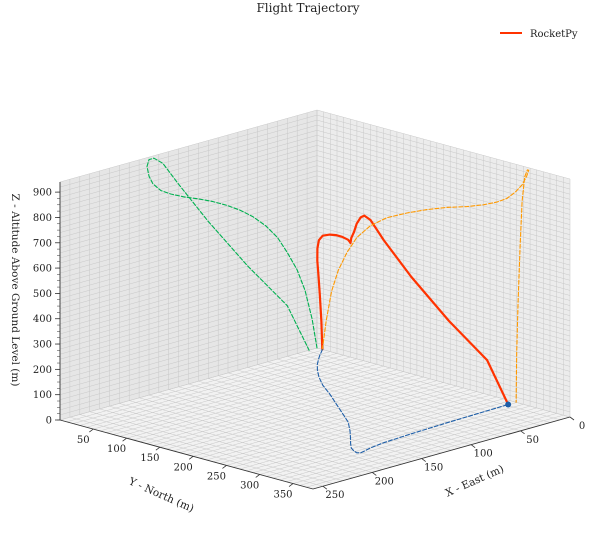 The image size is (594, 535). I want to click on x-tick-label: 250, so click(216, 476).